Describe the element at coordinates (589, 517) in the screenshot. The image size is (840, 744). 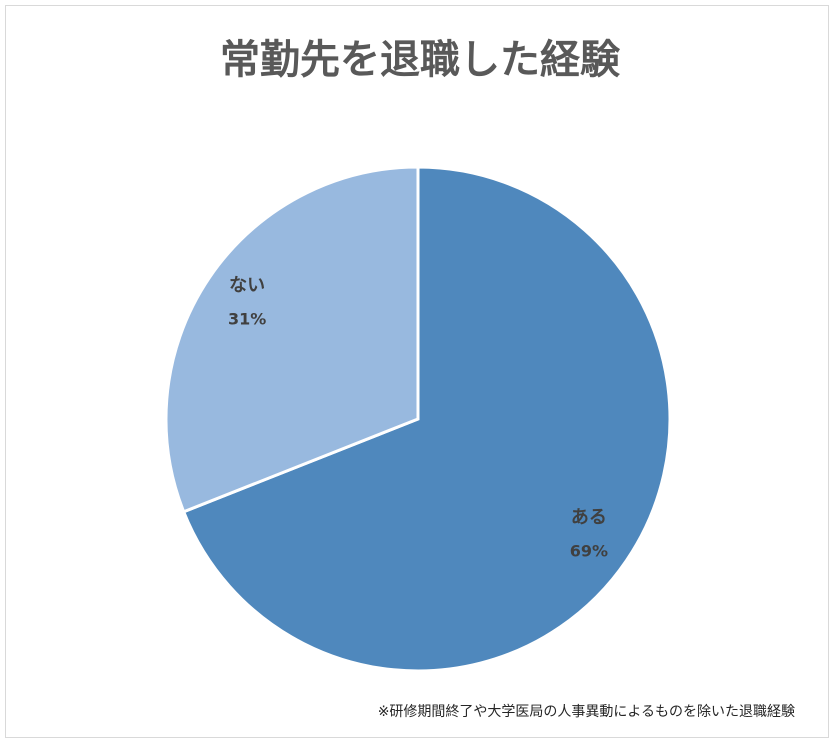
I see `slice-category-label: ある` at that location.